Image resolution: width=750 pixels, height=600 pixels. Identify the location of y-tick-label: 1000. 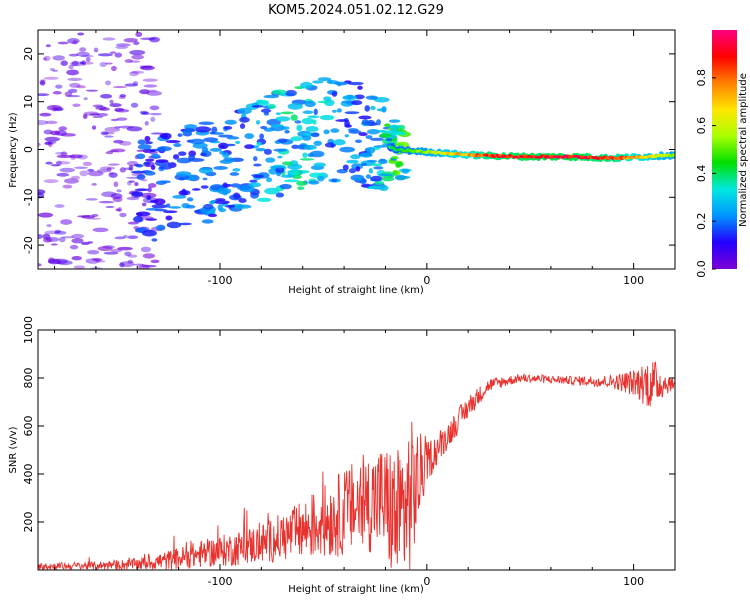
(28, 330).